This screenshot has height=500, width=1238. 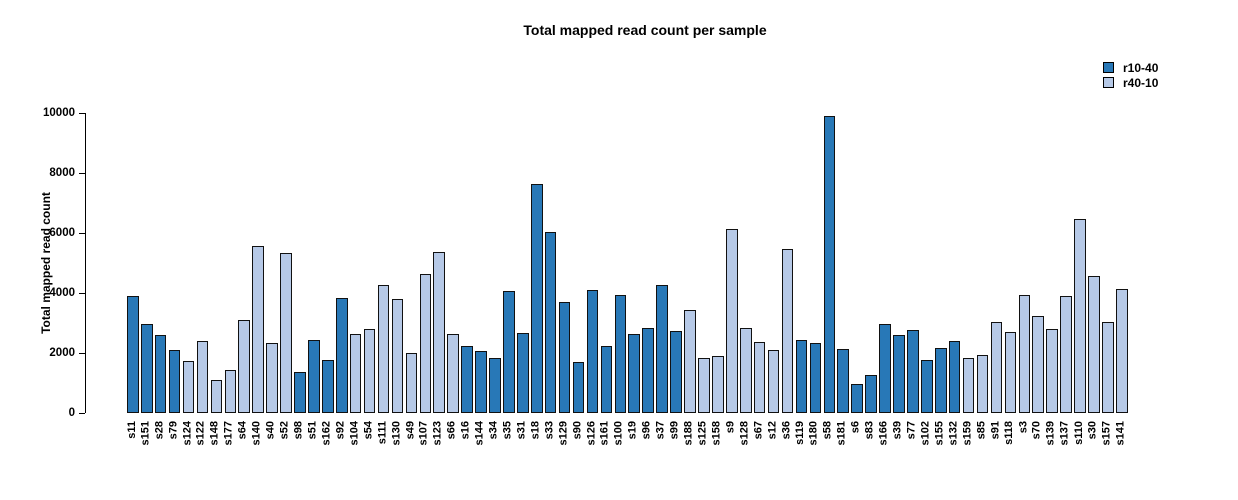 What do you see at coordinates (355, 373) in the screenshot?
I see `bar-s104` at bounding box center [355, 373].